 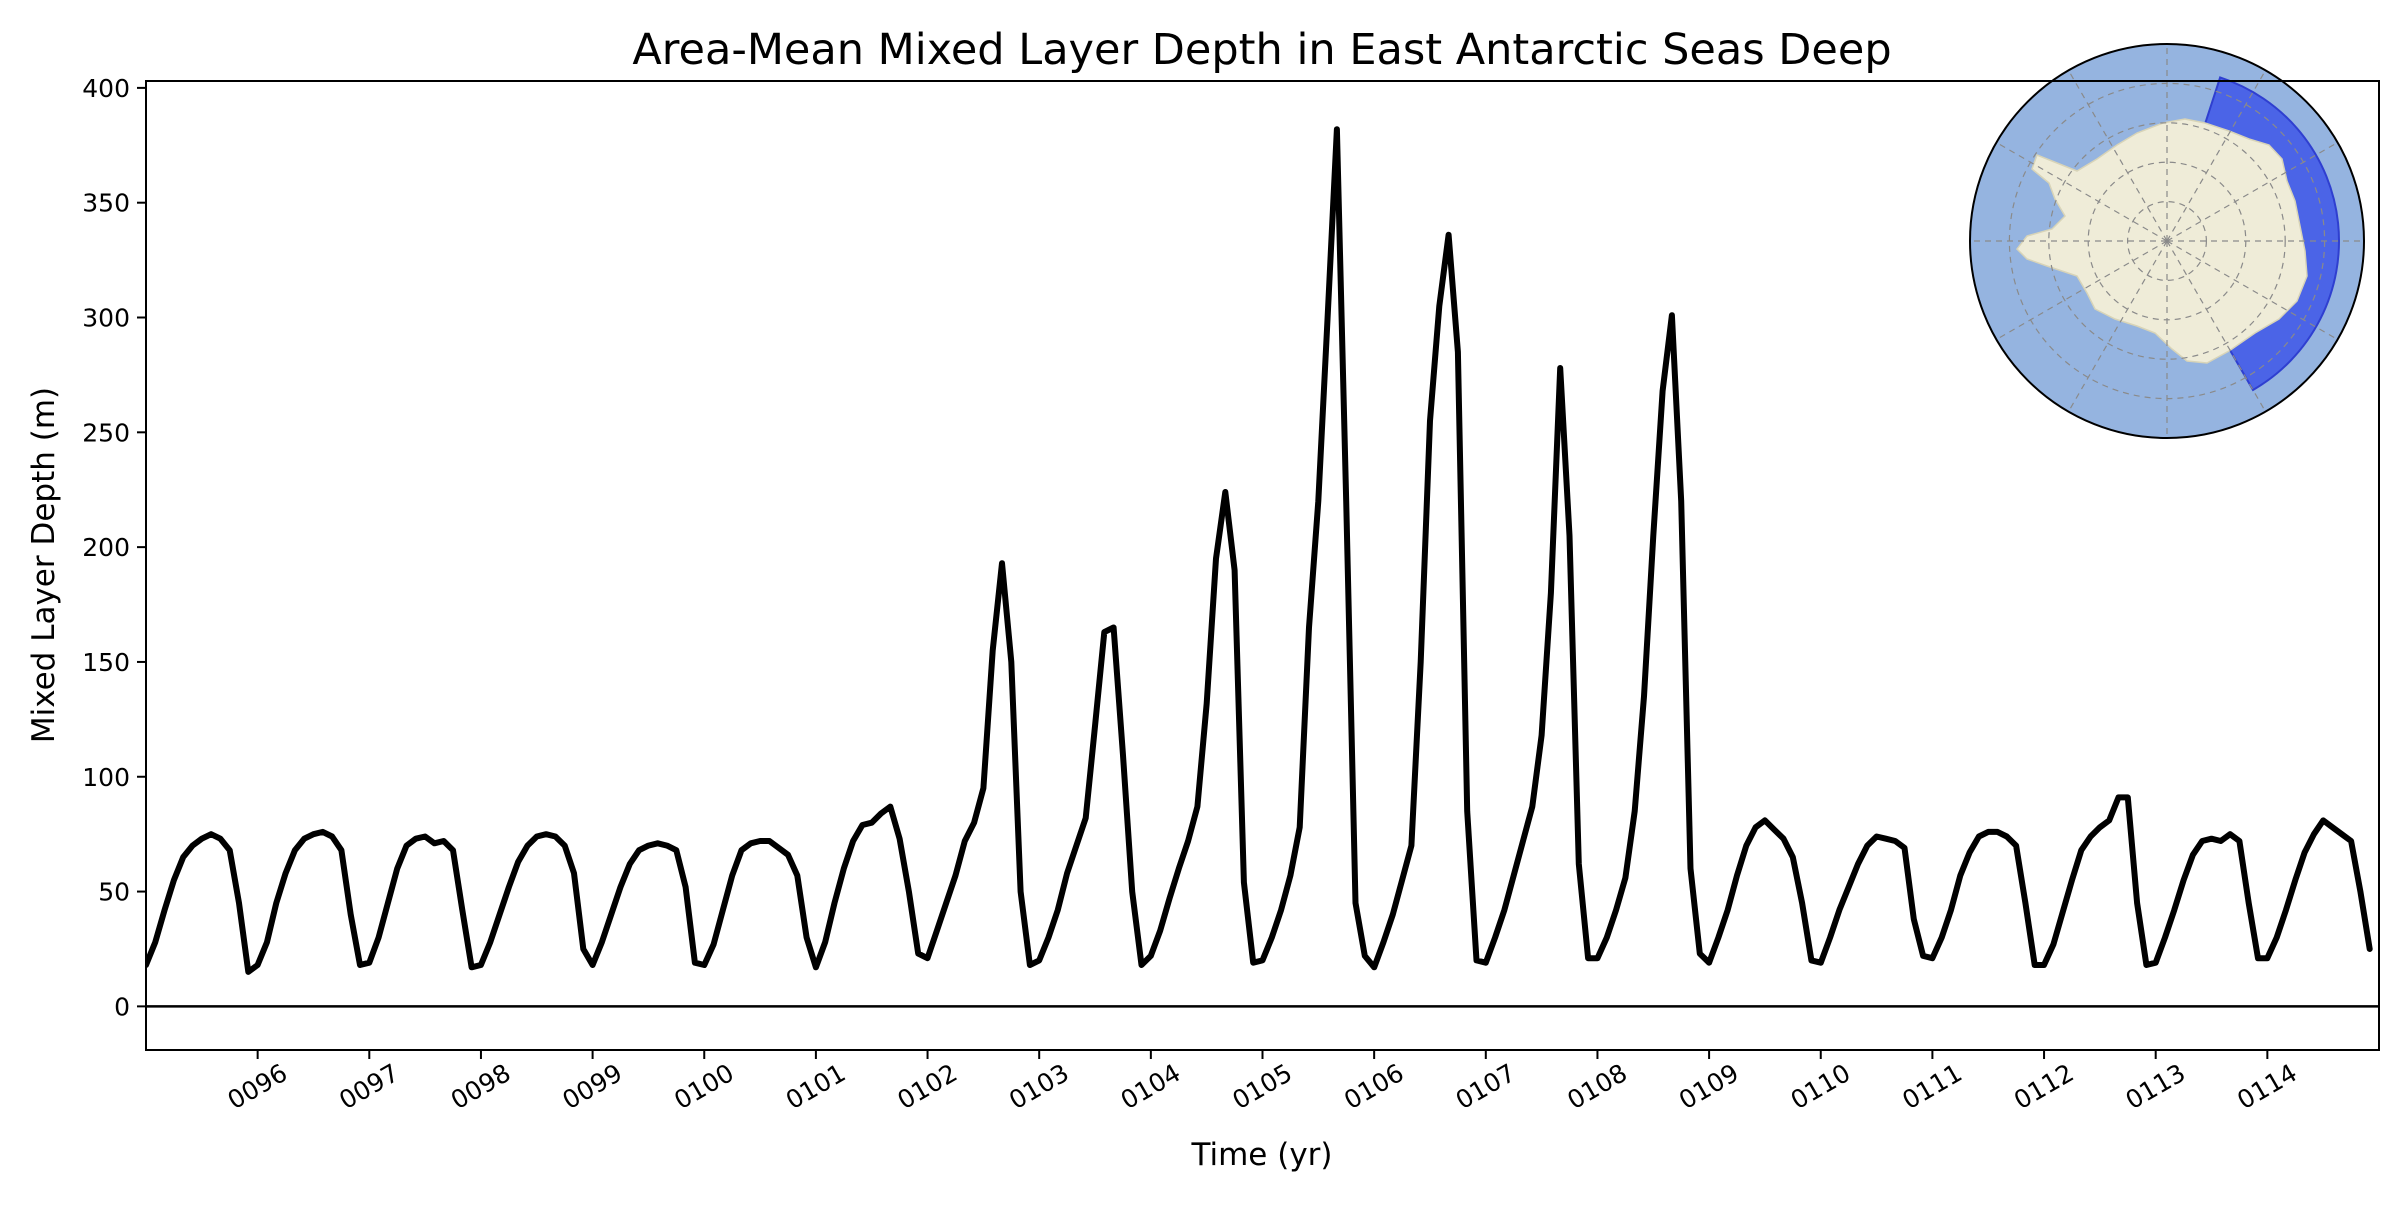 What do you see at coordinates (106, 203) in the screenshot?
I see `y-tick-label: 350` at bounding box center [106, 203].